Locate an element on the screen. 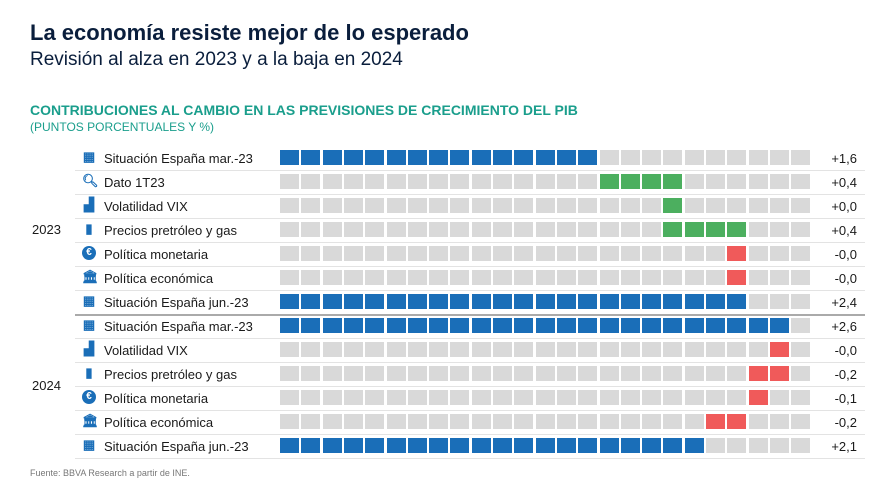  row-value: +0,0 is located at coordinates (844, 206).